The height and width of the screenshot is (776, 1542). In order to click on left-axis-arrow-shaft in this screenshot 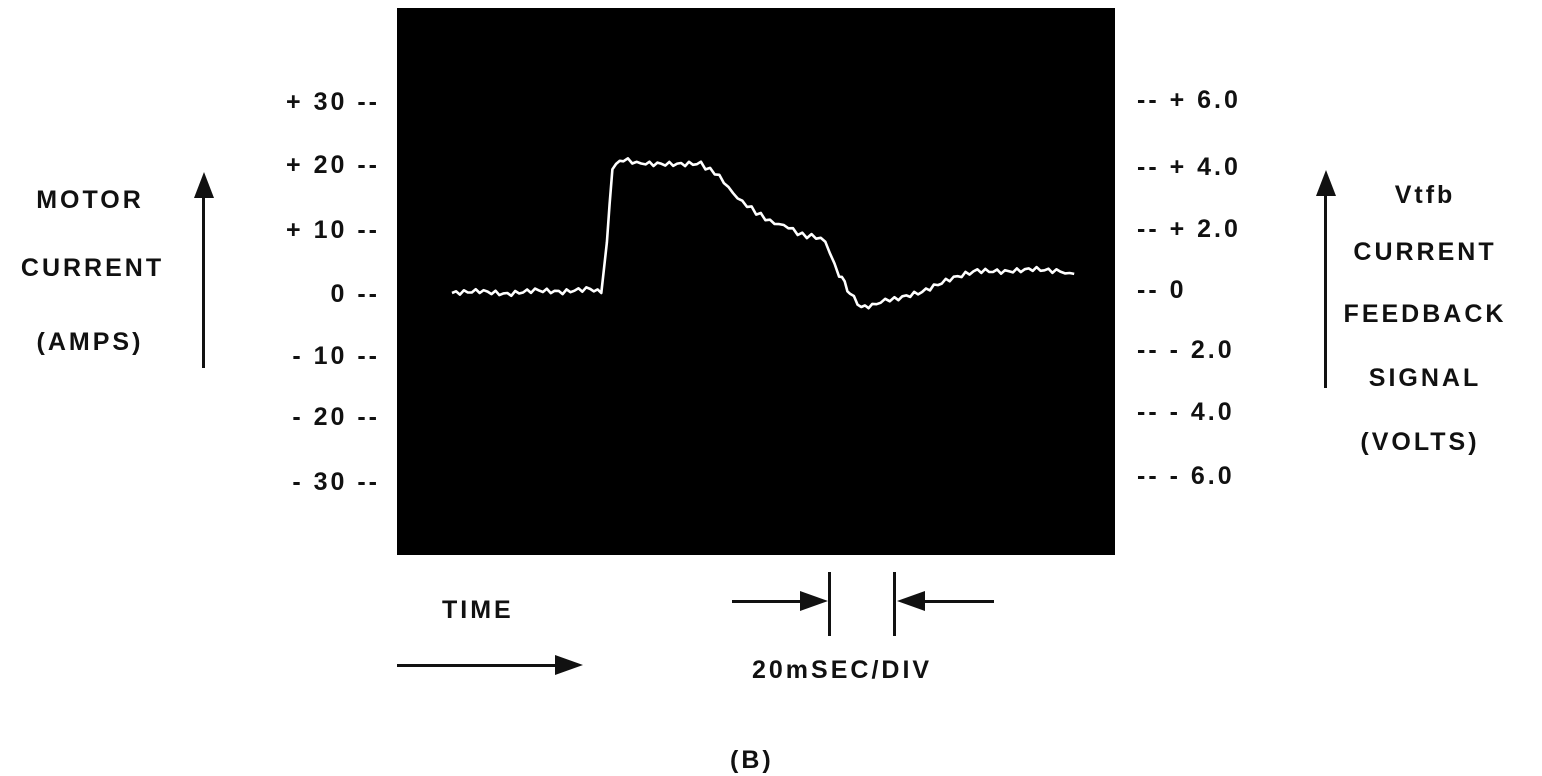, I will do `click(203, 280)`.